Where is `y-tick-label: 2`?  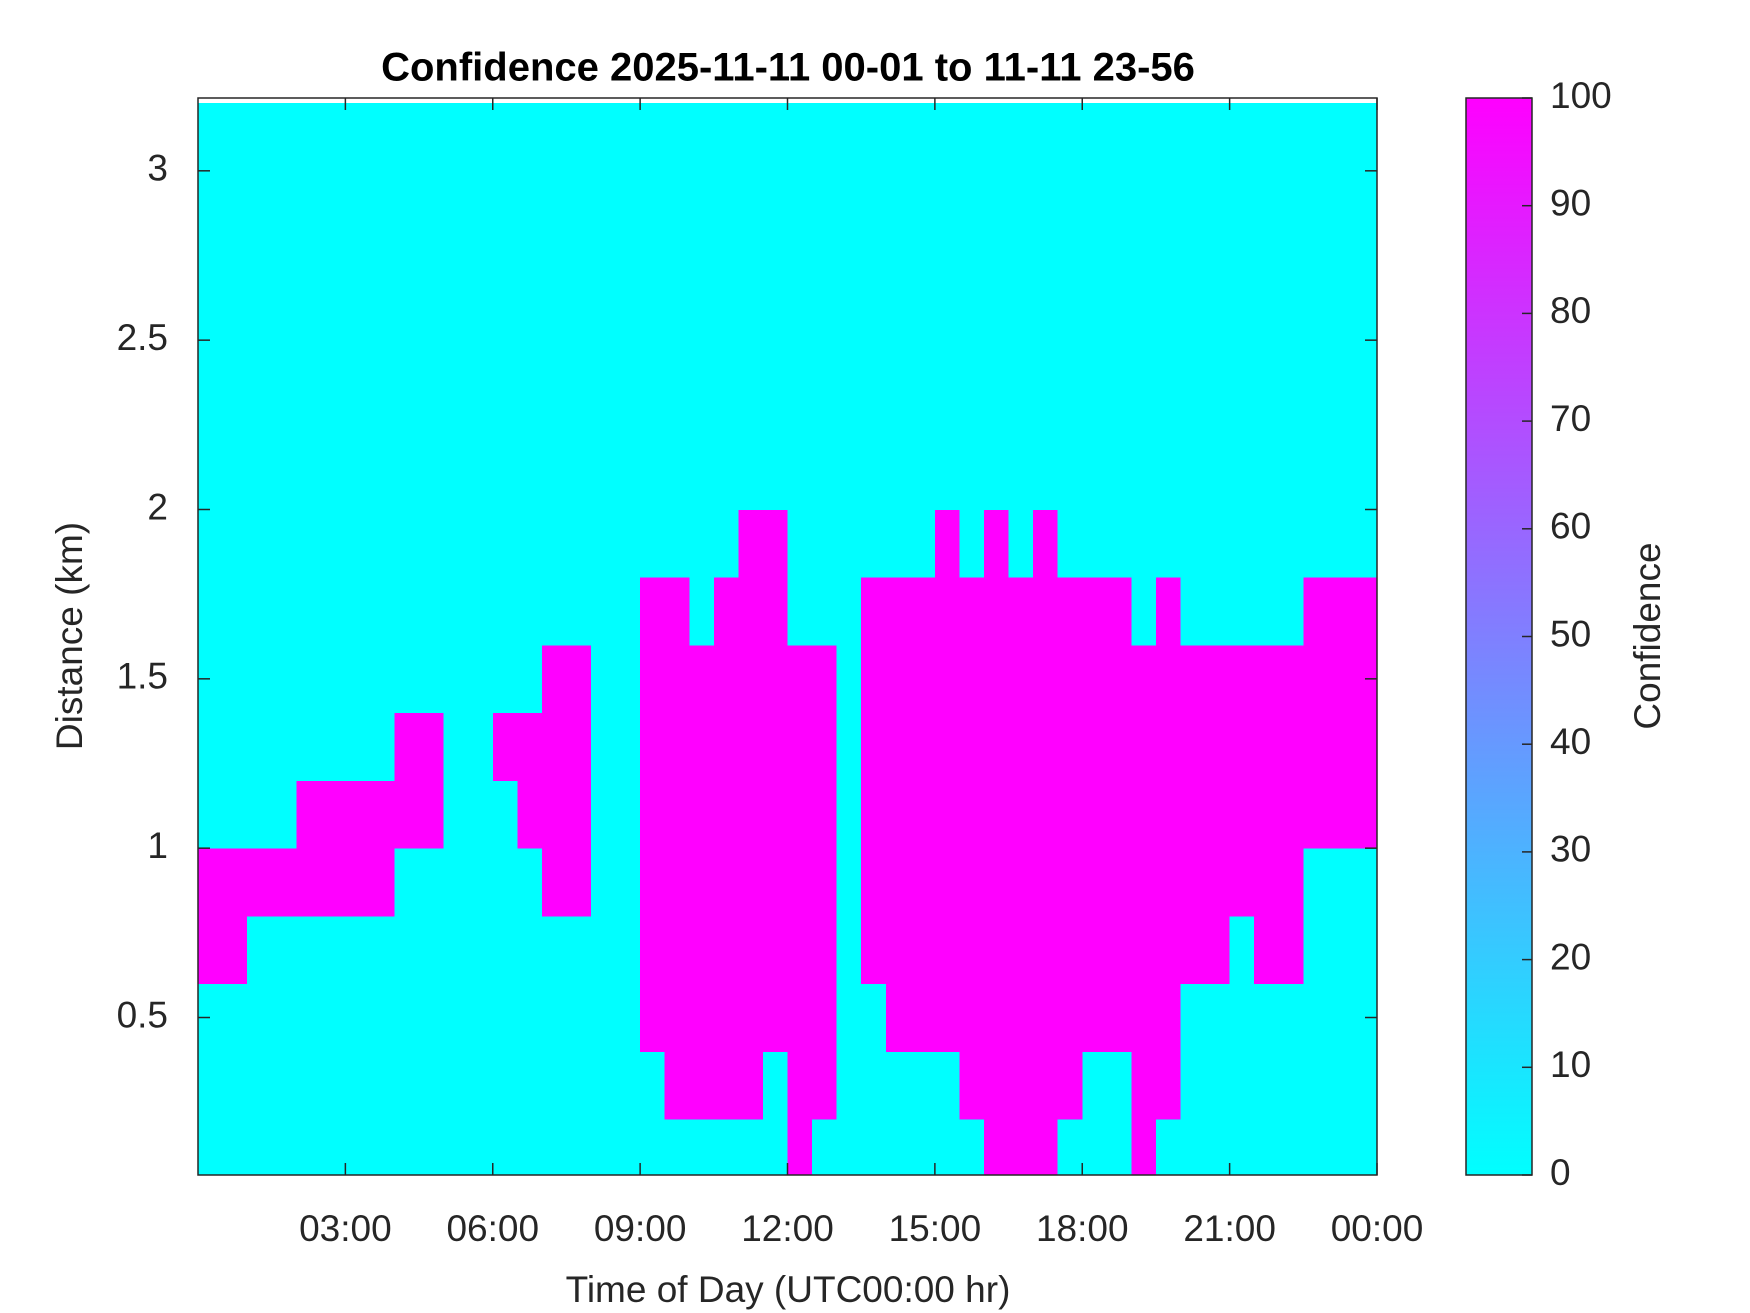 y-tick-label: 2 is located at coordinates (157, 506).